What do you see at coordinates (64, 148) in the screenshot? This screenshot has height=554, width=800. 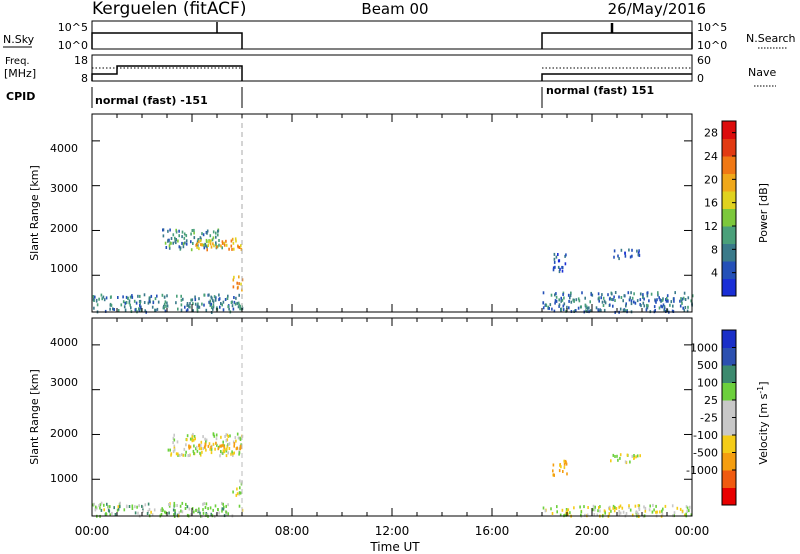 I see `power-ytick-4000: 4000` at bounding box center [64, 148].